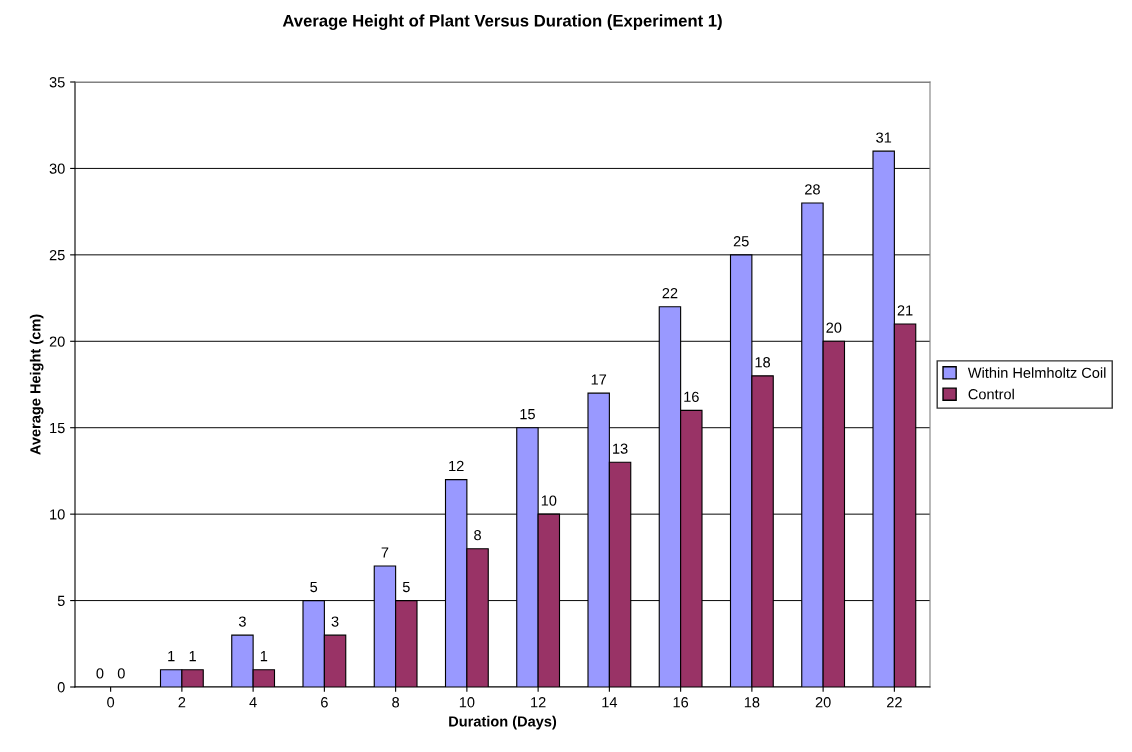  I want to click on x-tick-label: 16, so click(681, 702).